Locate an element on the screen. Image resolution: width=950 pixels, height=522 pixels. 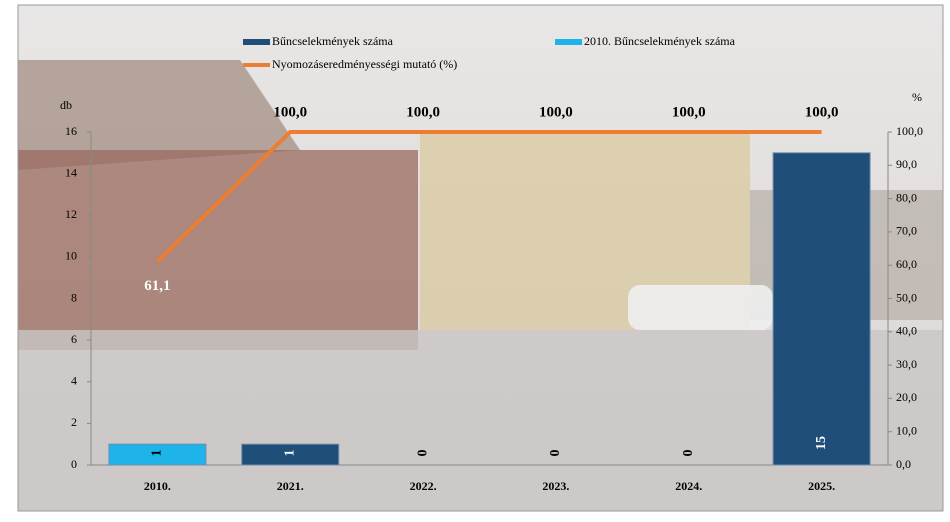
x-tick-label: 2021. is located at coordinates (290, 486).